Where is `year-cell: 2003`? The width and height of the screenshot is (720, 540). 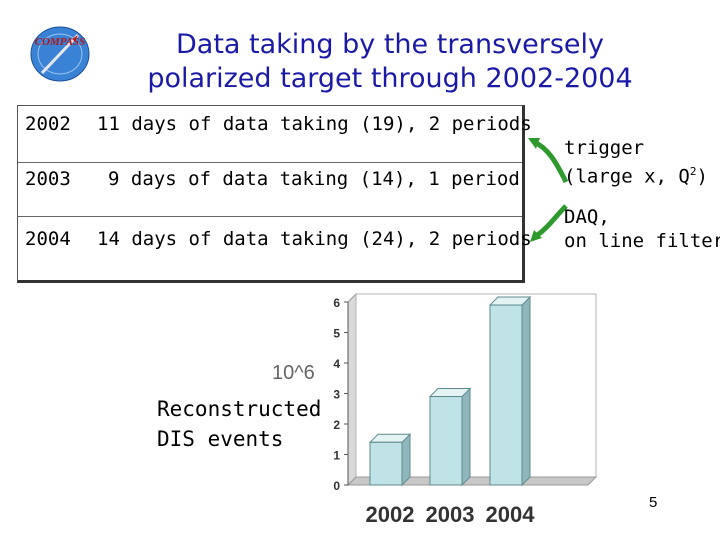
year-cell: 2003 is located at coordinates (48, 179).